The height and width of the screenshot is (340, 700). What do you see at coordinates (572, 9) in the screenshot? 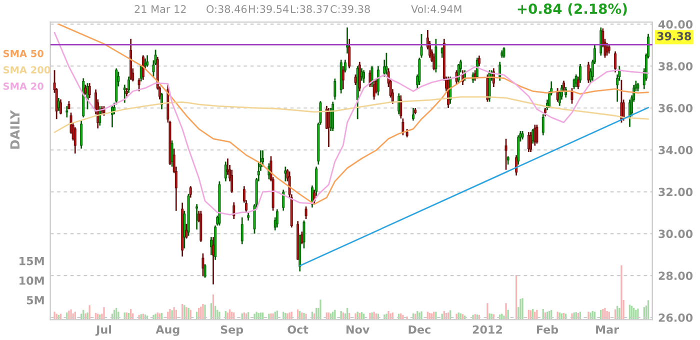
I see `text: +0.84 (2.18%)` at bounding box center [572, 9].